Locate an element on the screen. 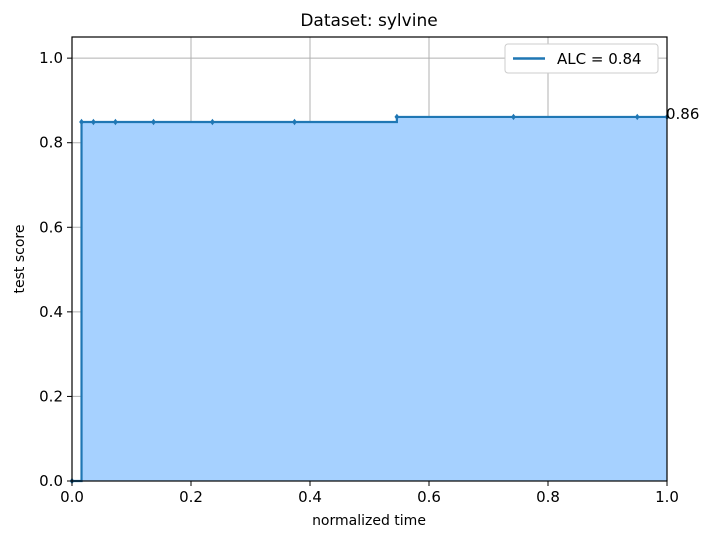 Image resolution: width=716 pixels, height=540 pixels. y-tick-label: 0.6 is located at coordinates (51, 227).